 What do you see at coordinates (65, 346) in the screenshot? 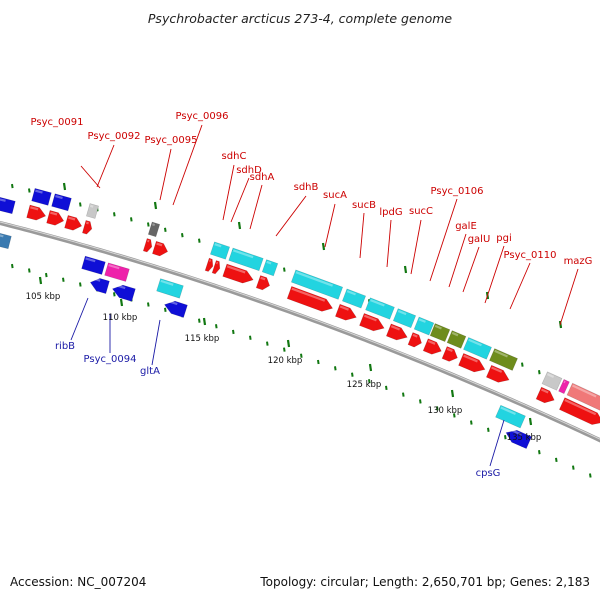
I see `gene-label-reverse: ribB` at bounding box center [65, 346].